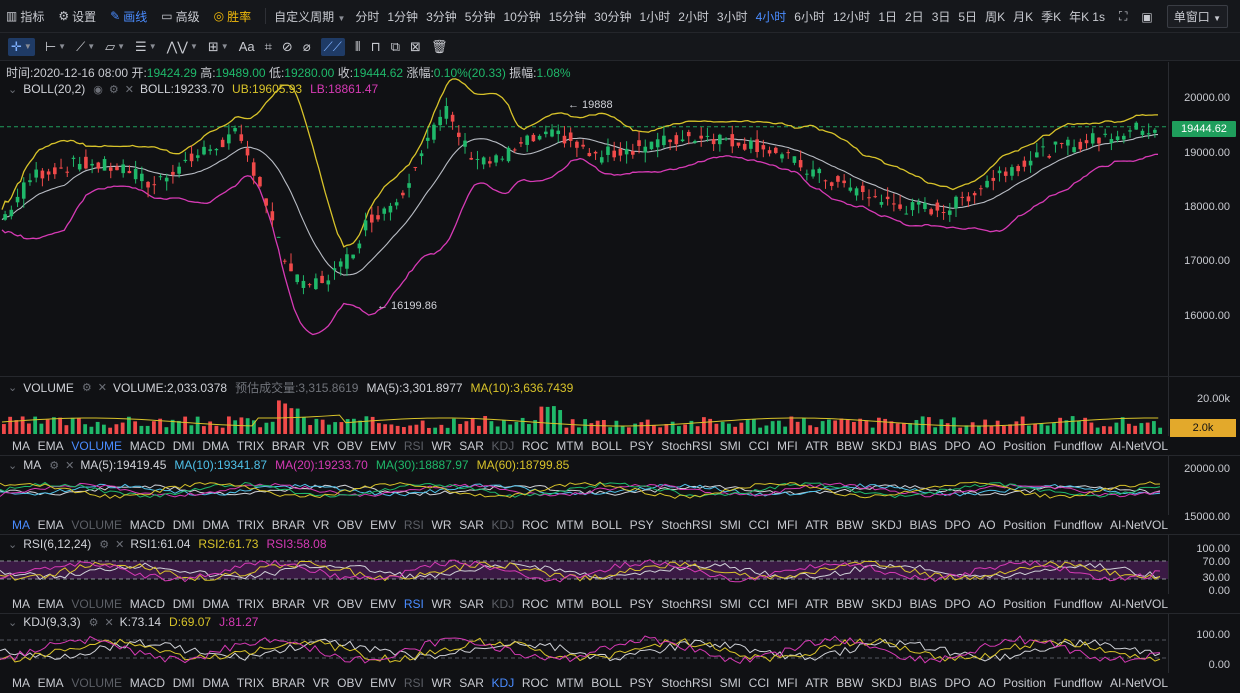 The image size is (1240, 693). Describe the element at coordinates (1197, 16) in the screenshot. I see `window-select: 单窗口 ▼` at that location.